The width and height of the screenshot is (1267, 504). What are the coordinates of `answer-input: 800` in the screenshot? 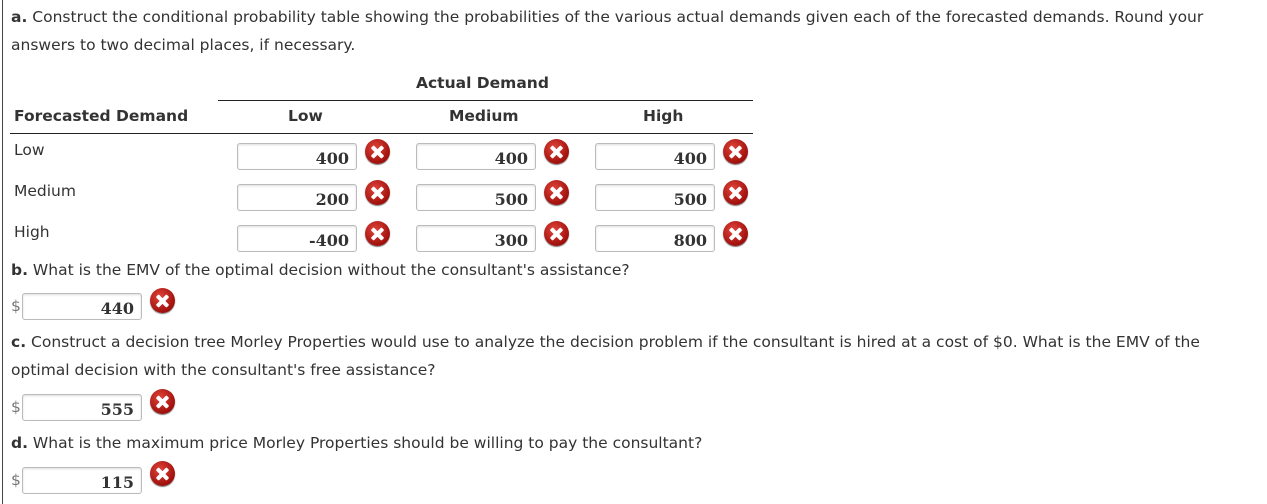 It's located at (655, 238).